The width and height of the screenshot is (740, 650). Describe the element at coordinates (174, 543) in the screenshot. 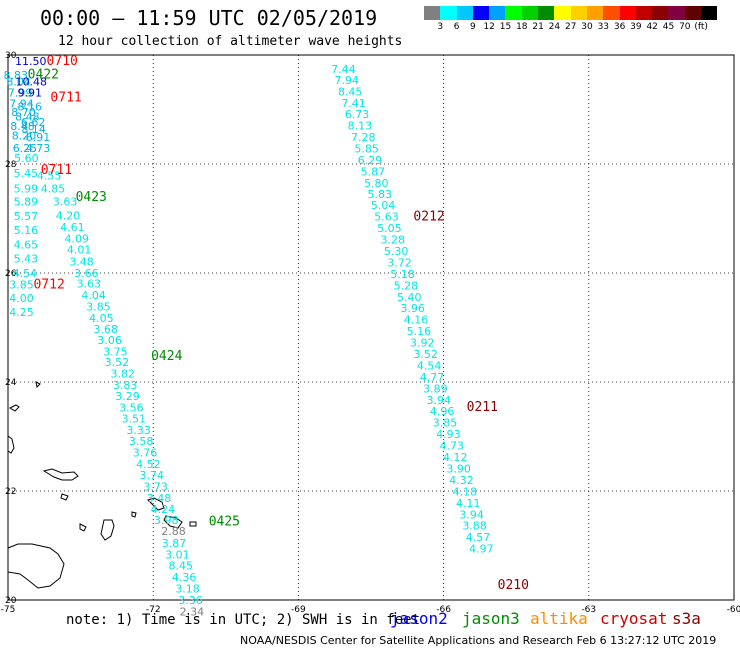

I see `wave-height-label: 3.87` at that location.